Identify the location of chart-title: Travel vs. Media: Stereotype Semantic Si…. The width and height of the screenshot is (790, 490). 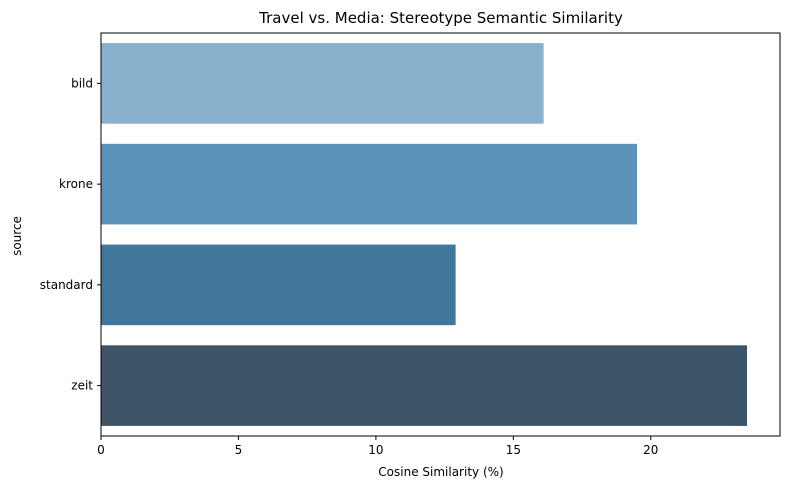
(440, 18).